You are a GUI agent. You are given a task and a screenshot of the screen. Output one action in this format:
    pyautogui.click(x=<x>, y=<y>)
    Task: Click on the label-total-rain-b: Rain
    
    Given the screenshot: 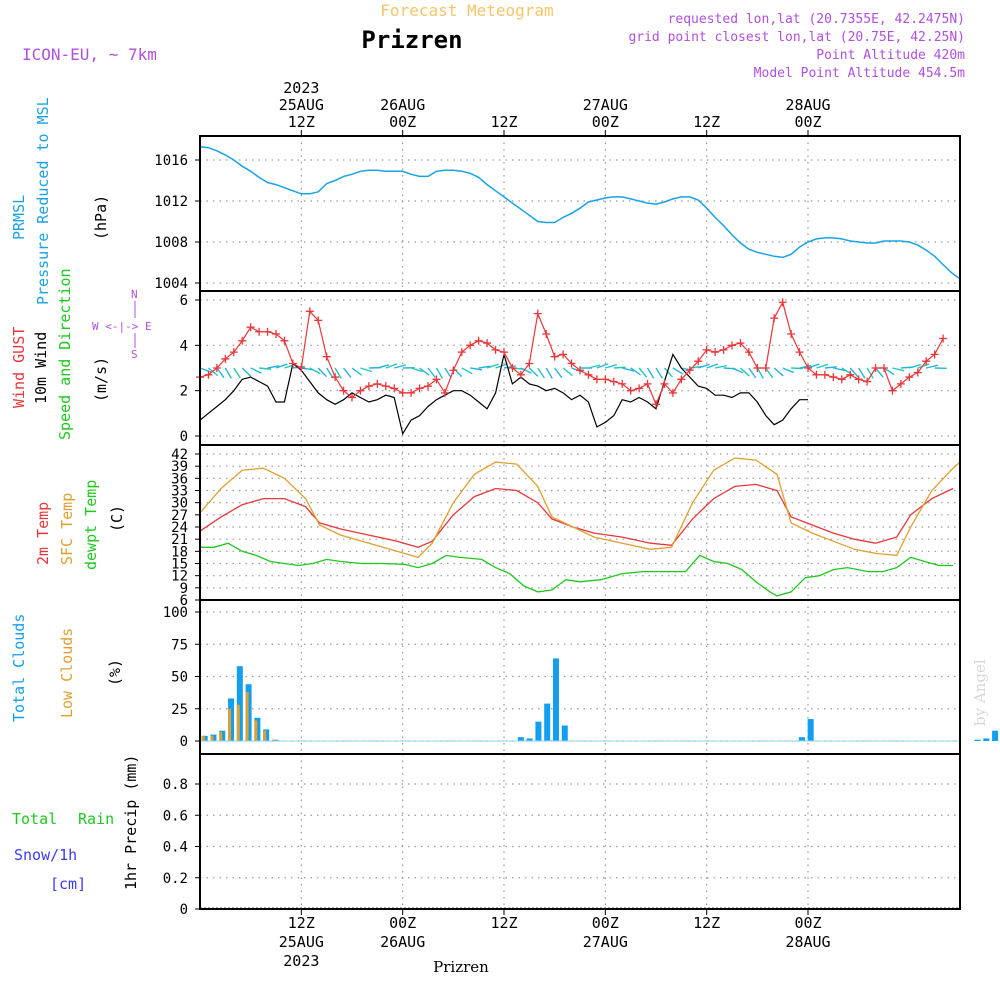 What is the action you would take?
    pyautogui.click(x=96, y=819)
    